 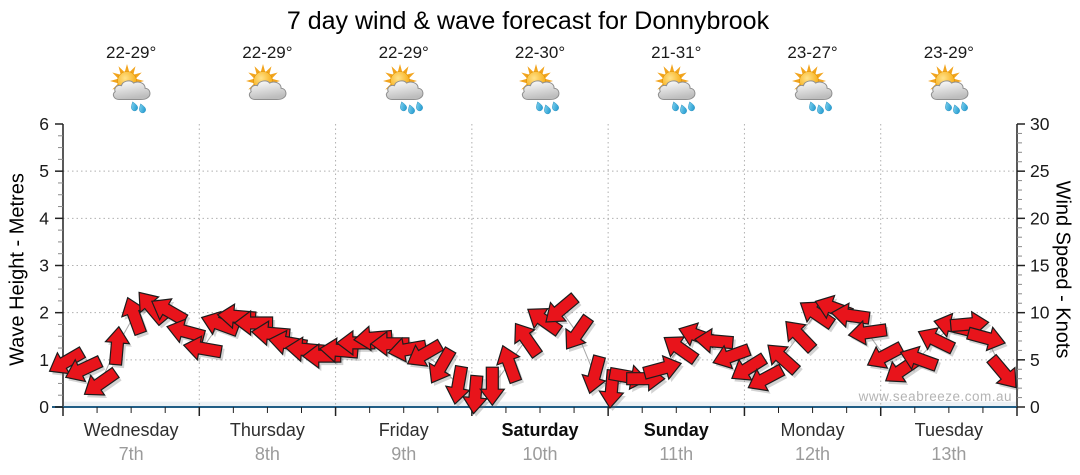 I want to click on day-label: Saturday, so click(x=540, y=430).